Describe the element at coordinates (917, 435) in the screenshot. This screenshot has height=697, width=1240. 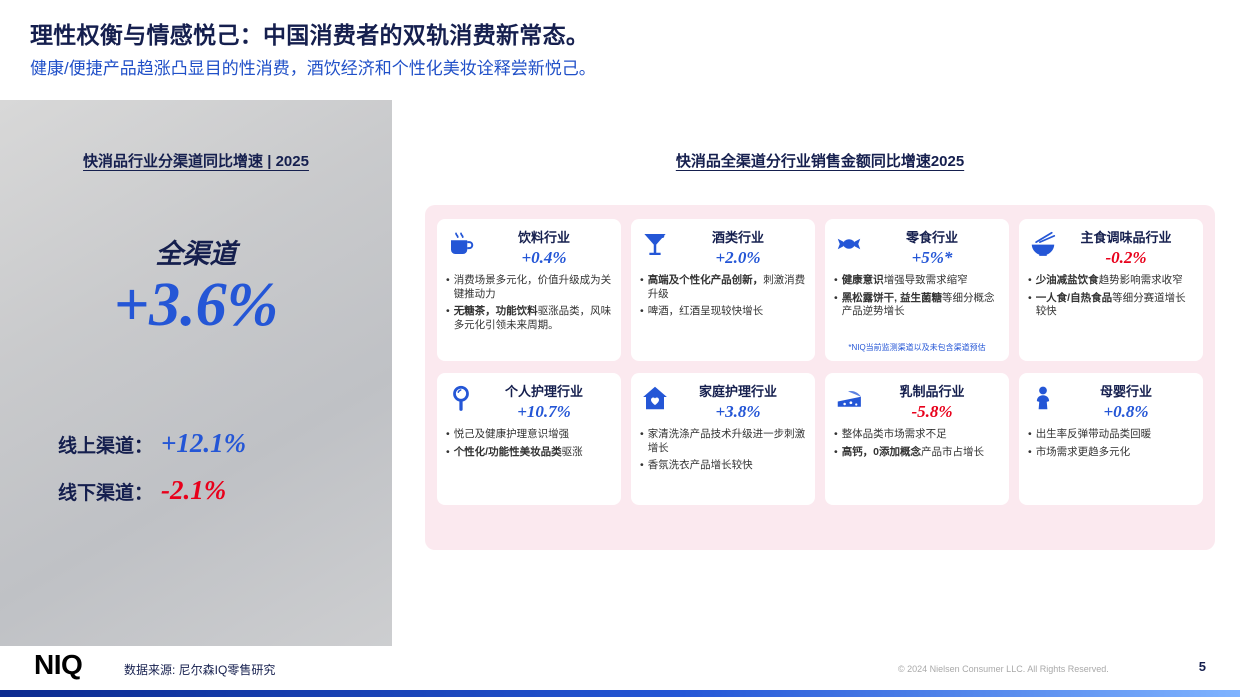
I see `industry-bullet: • 整体品类市场需求不足` at that location.